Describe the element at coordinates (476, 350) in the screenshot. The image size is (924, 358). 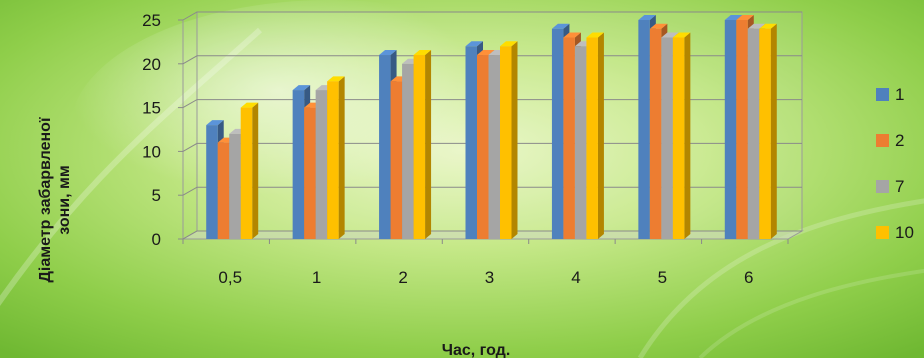
I see `x-axis-title: Час, год.` at that location.